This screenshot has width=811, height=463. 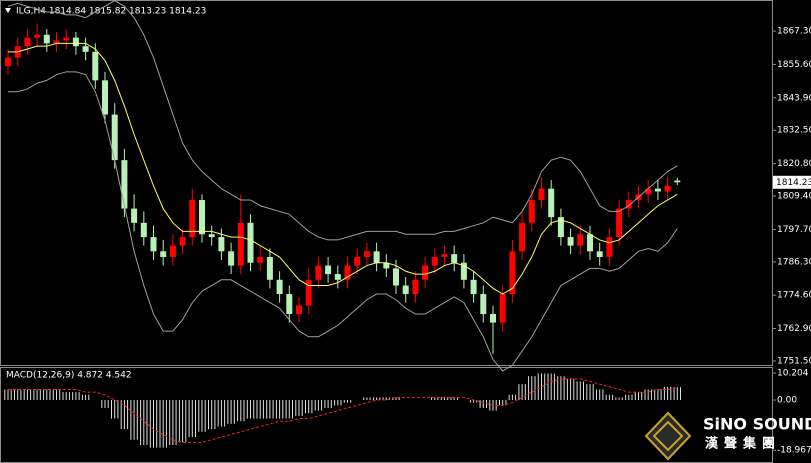 I want to click on menu-triangle, so click(x=8, y=10).